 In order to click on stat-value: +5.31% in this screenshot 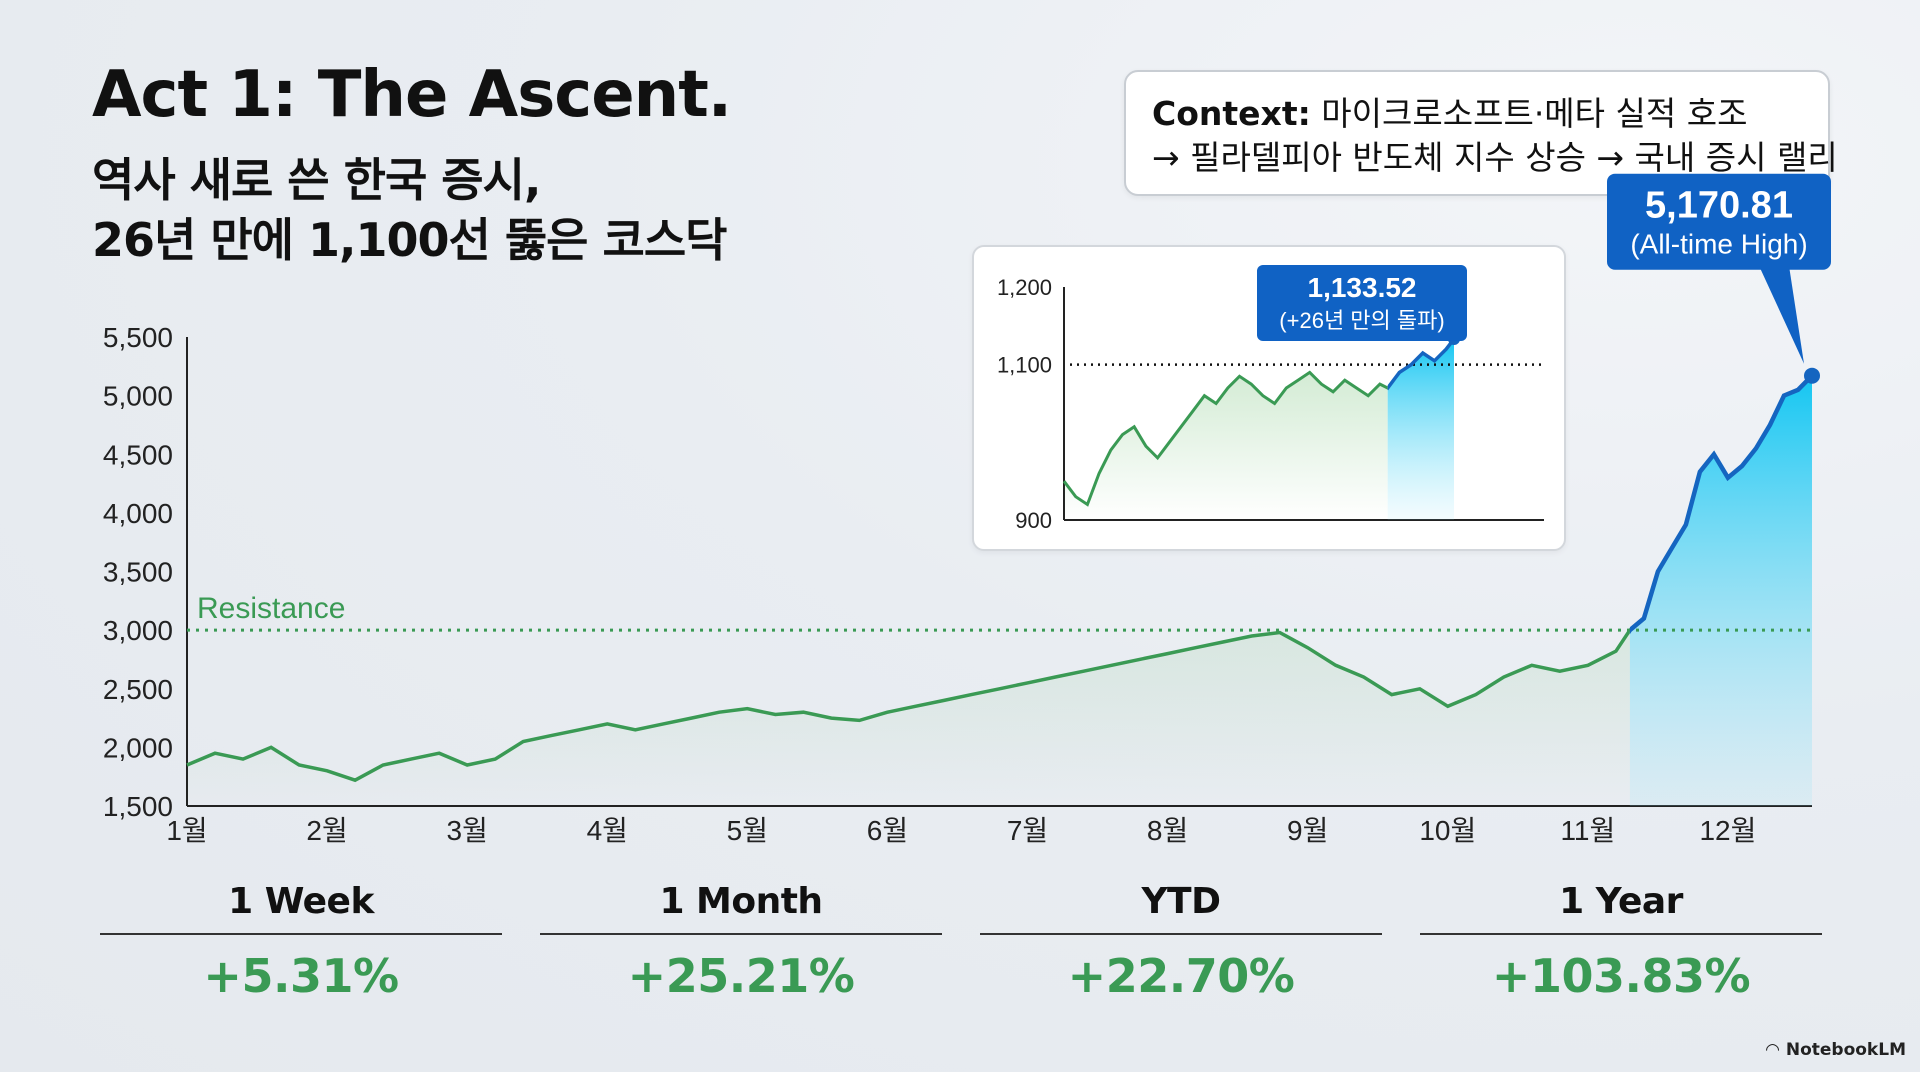, I will do `click(301, 976)`.